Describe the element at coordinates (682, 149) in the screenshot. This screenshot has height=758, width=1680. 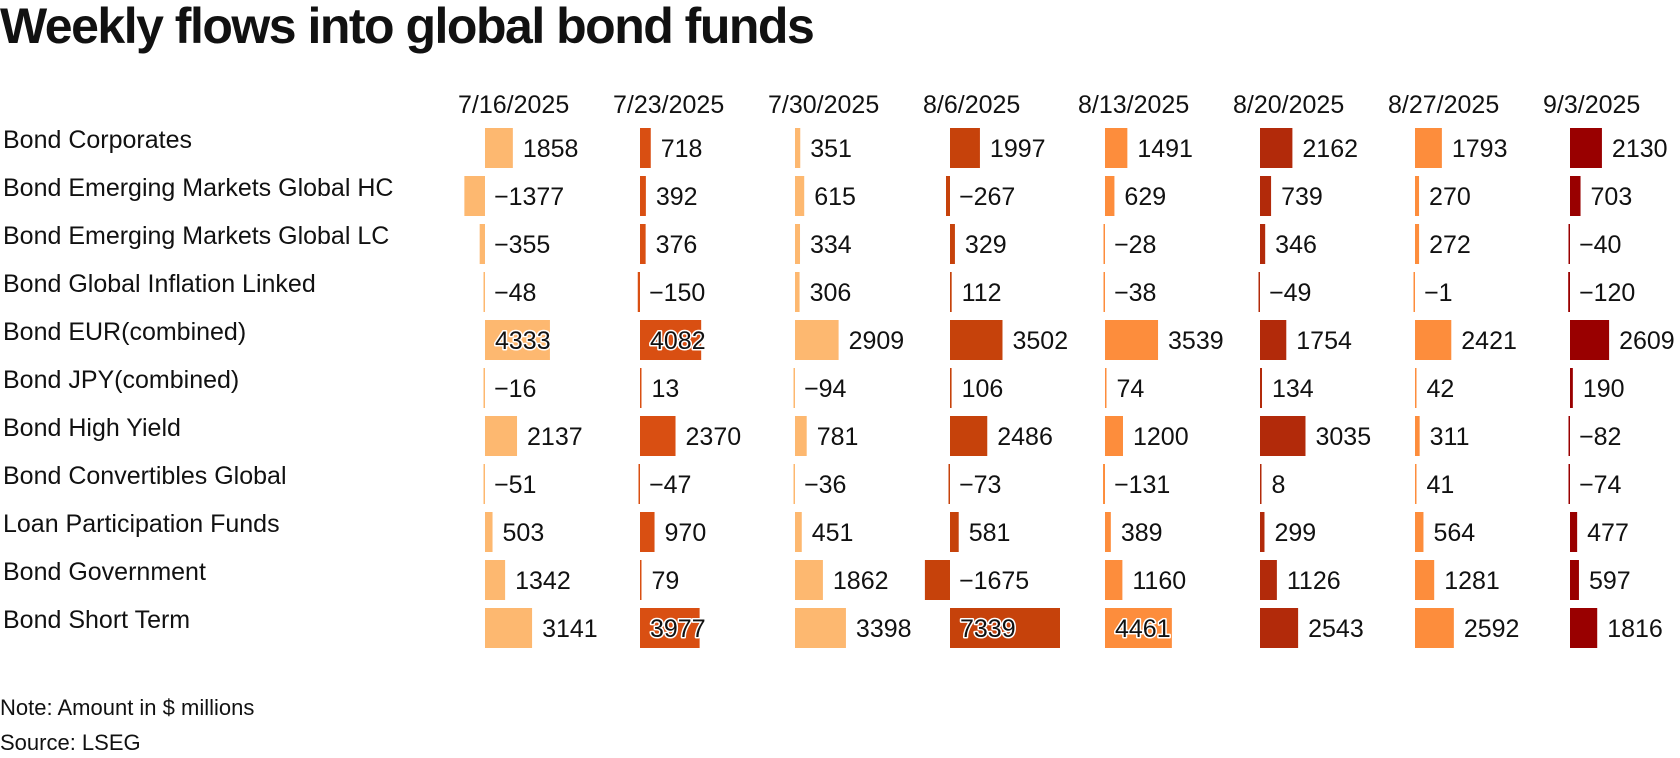
I see `value-label: 718` at that location.